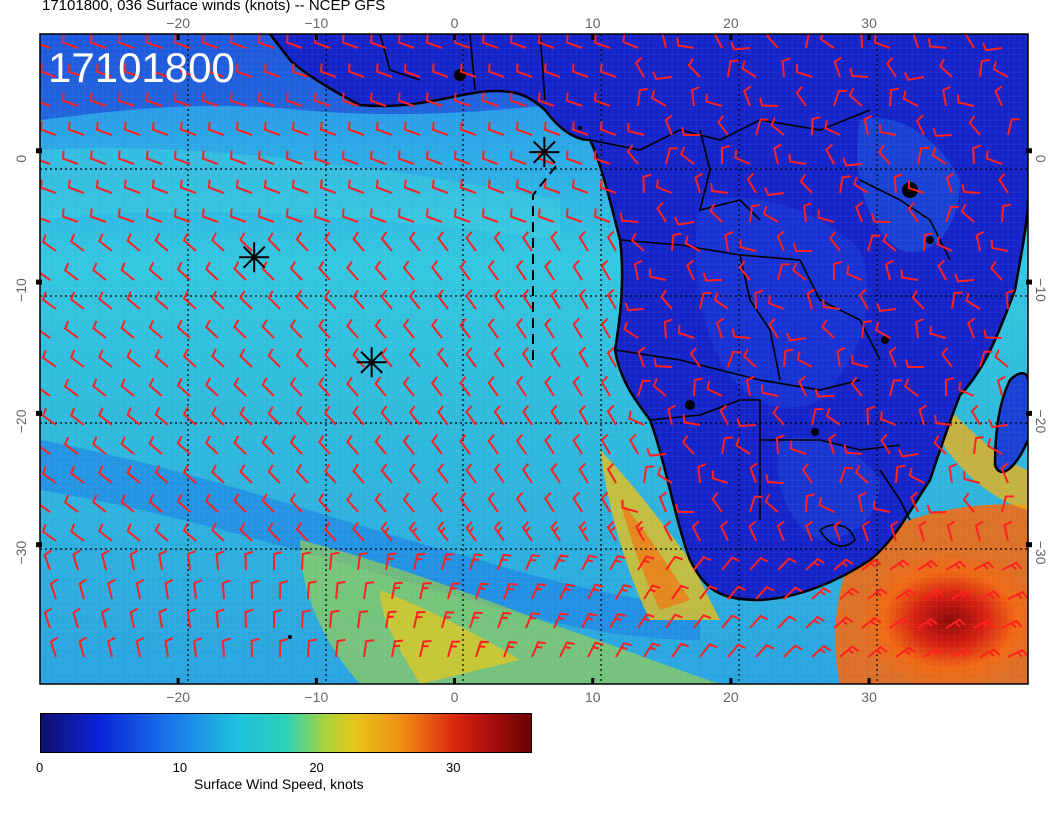  What do you see at coordinates (453, 767) in the screenshot?
I see `colorbar-tick-label: 30` at bounding box center [453, 767].